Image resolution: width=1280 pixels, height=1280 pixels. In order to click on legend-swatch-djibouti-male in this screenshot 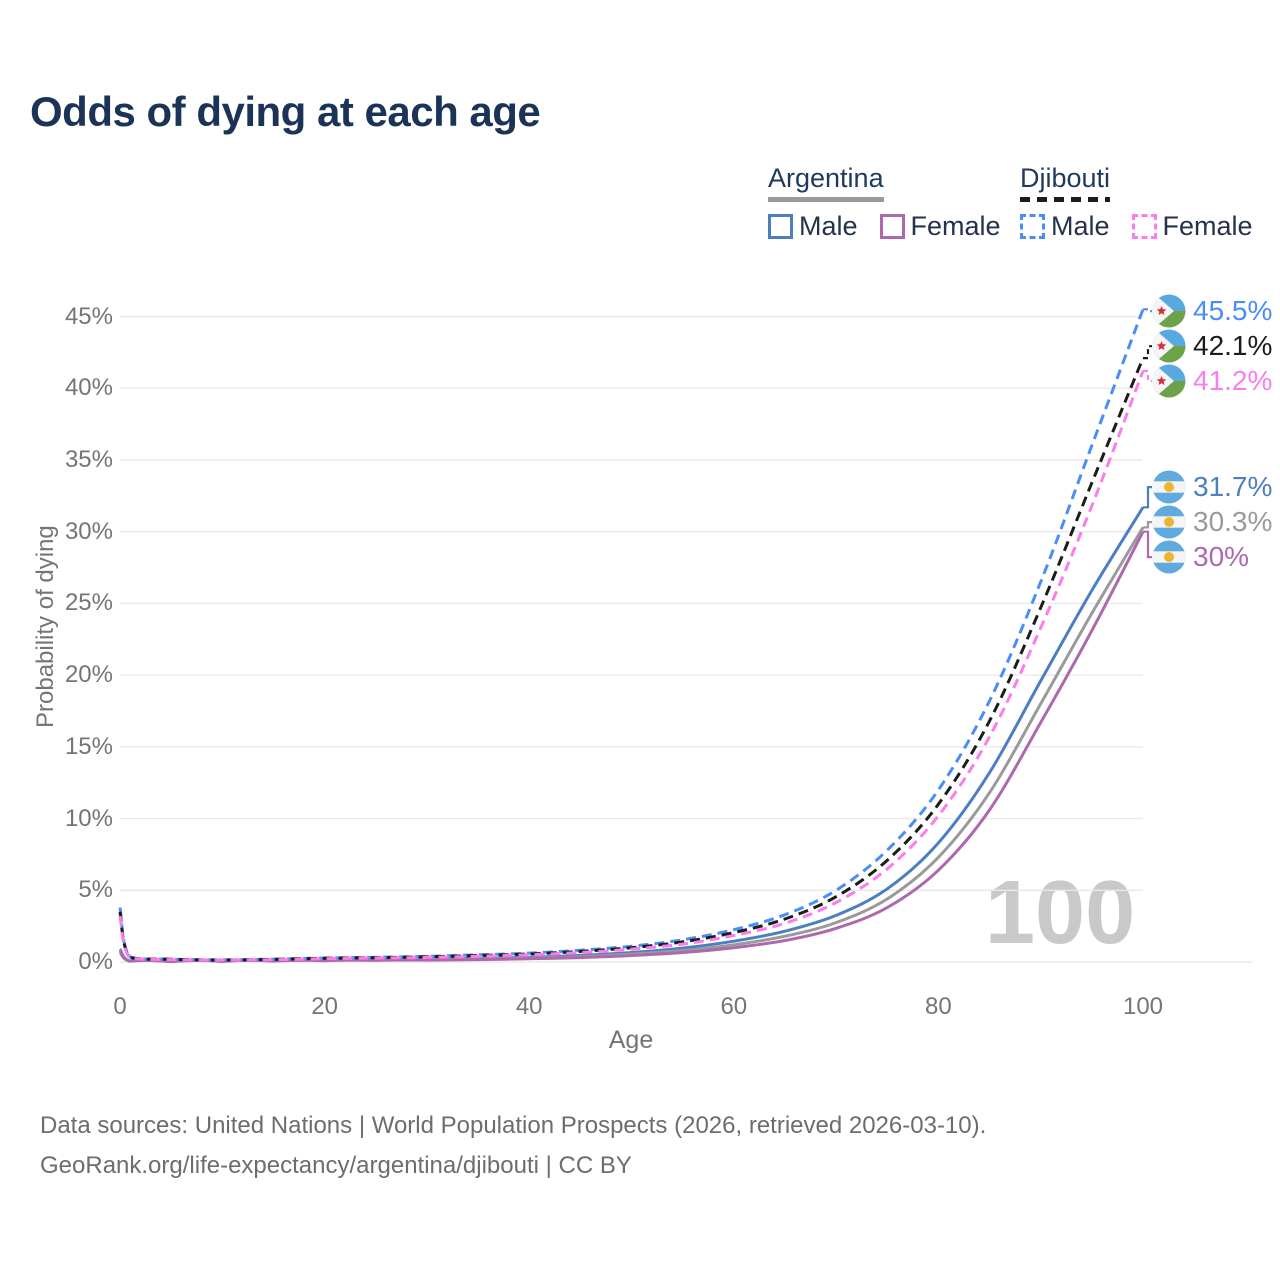, I will do `click(1032, 226)`.